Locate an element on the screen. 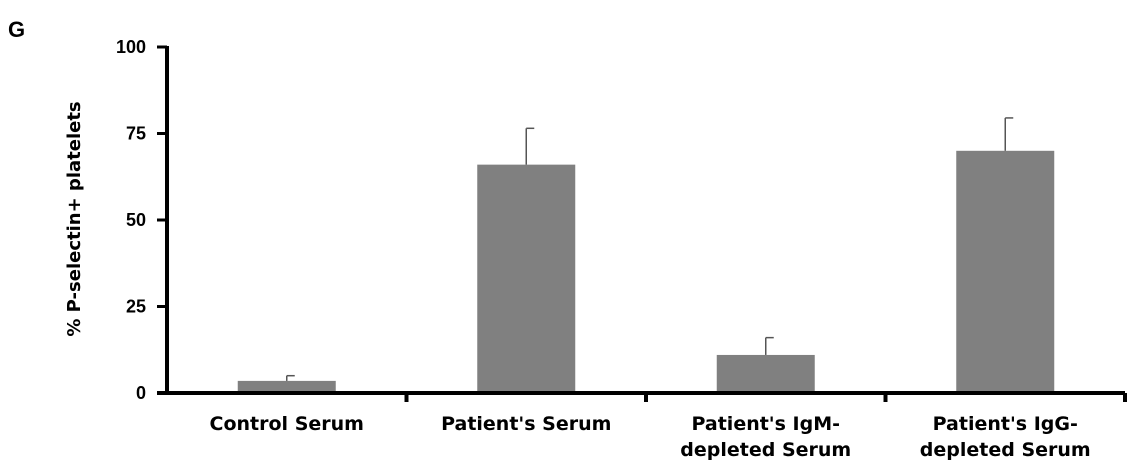 This screenshot has height=464, width=1136. category-label-1: Control Serum is located at coordinates (287, 424).